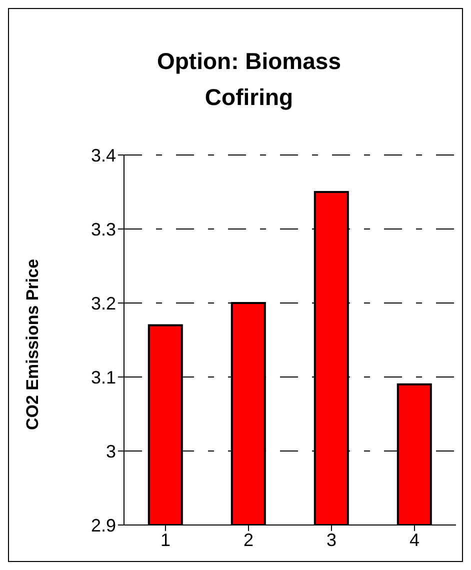 The image size is (471, 570). Describe the element at coordinates (331, 540) in the screenshot. I see `x-tick-label: 3` at that location.